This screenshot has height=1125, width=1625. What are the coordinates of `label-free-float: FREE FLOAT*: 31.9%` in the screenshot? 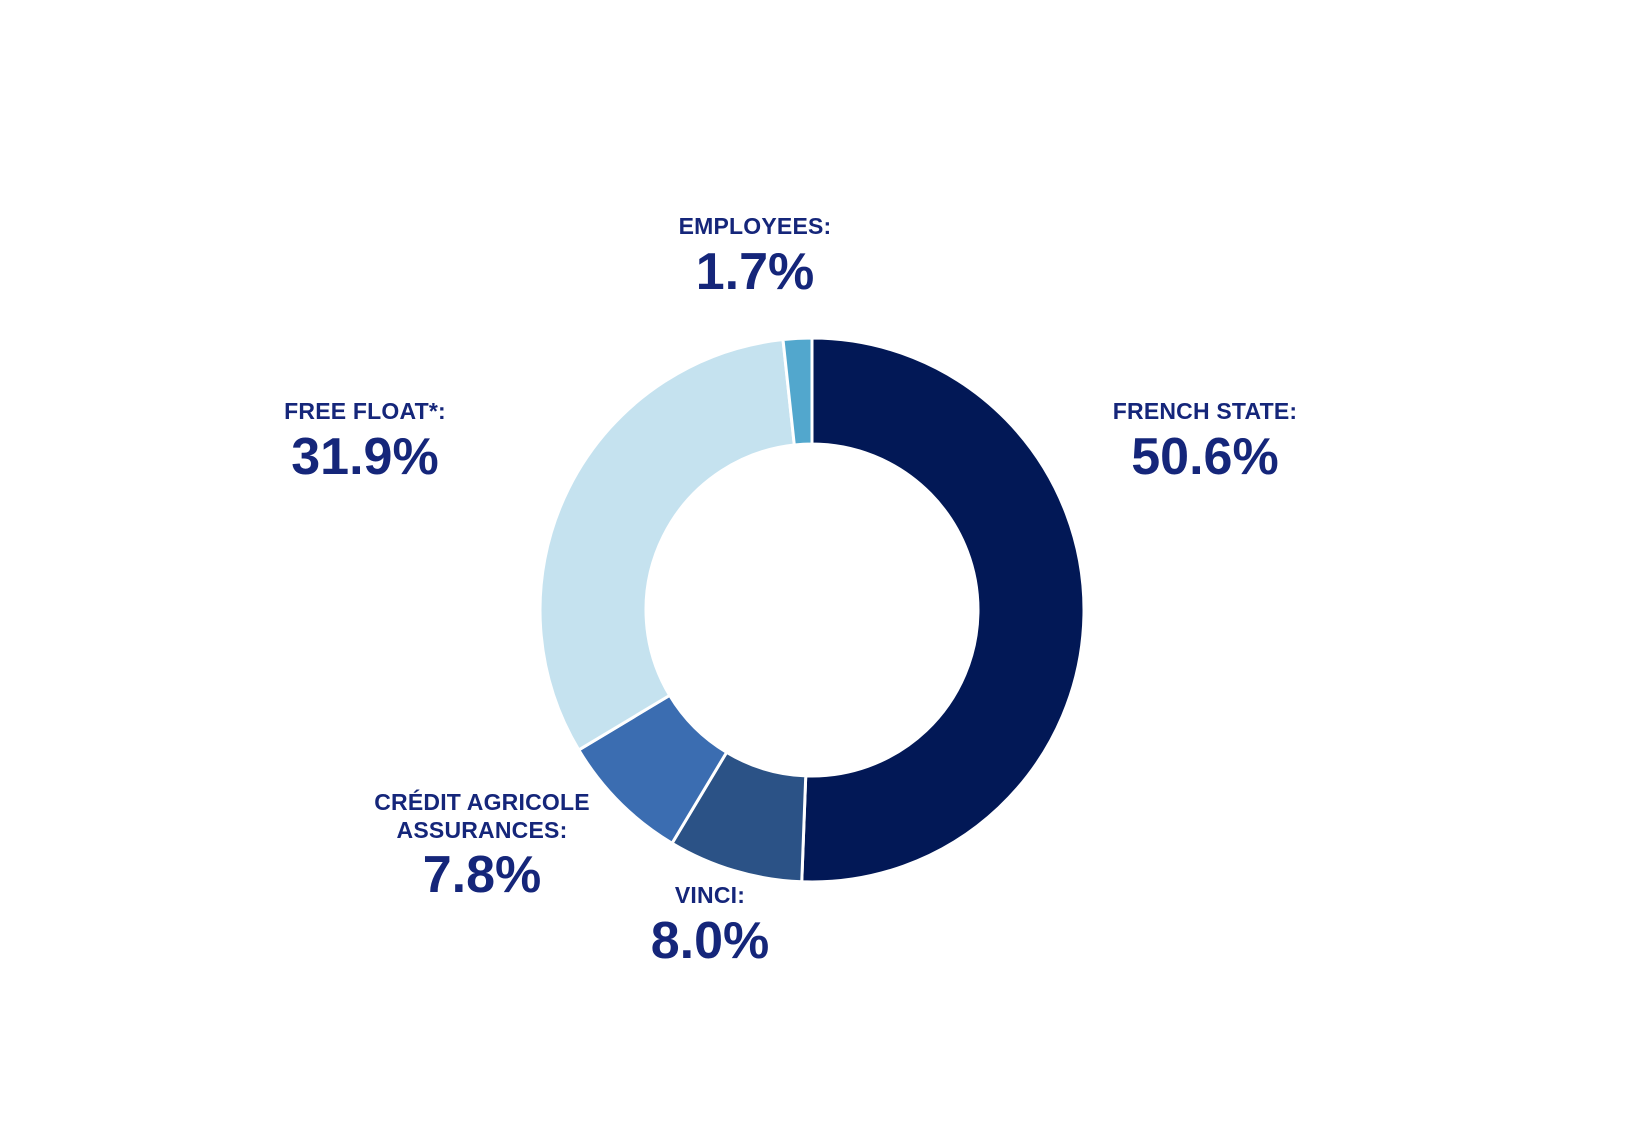 It's located at (365, 441).